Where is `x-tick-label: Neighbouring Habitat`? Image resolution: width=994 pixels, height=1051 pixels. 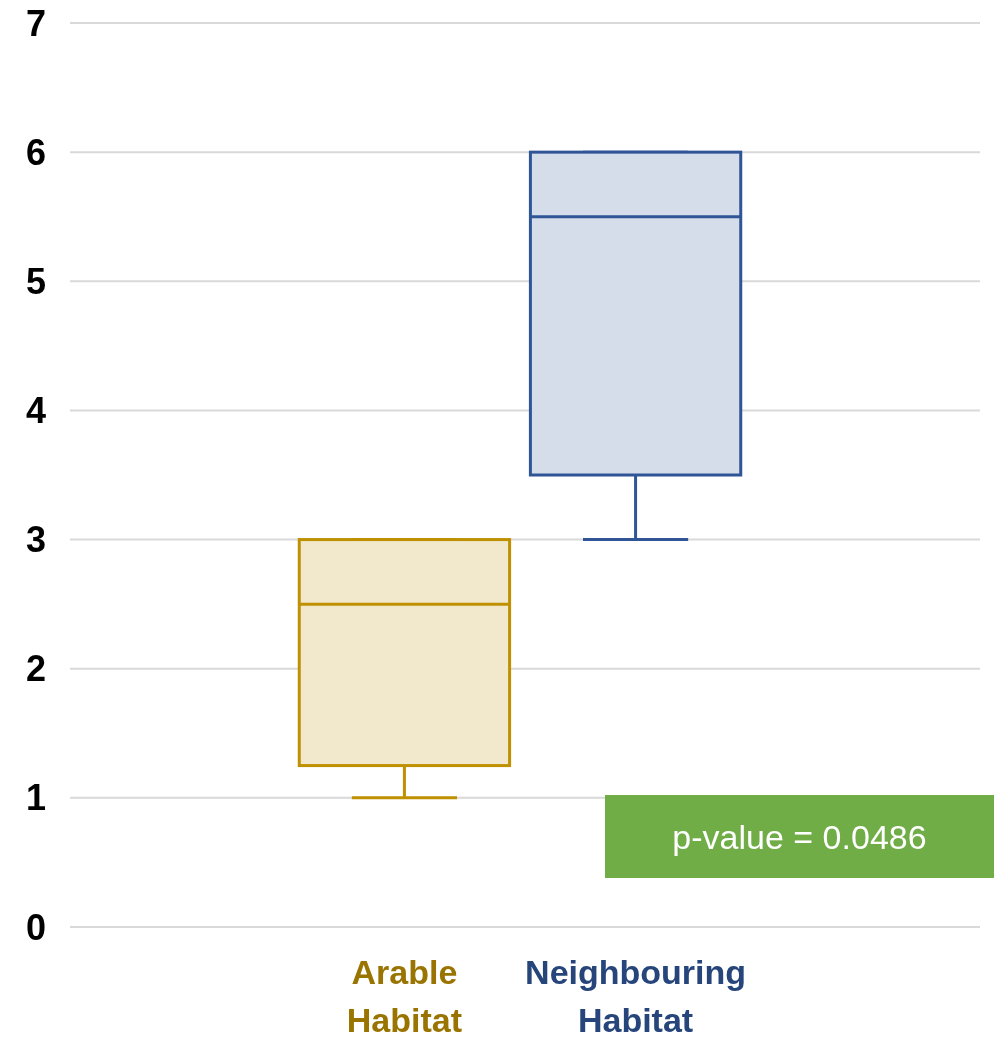
x-tick-label: Neighbouring Habitat is located at coordinates (636, 996).